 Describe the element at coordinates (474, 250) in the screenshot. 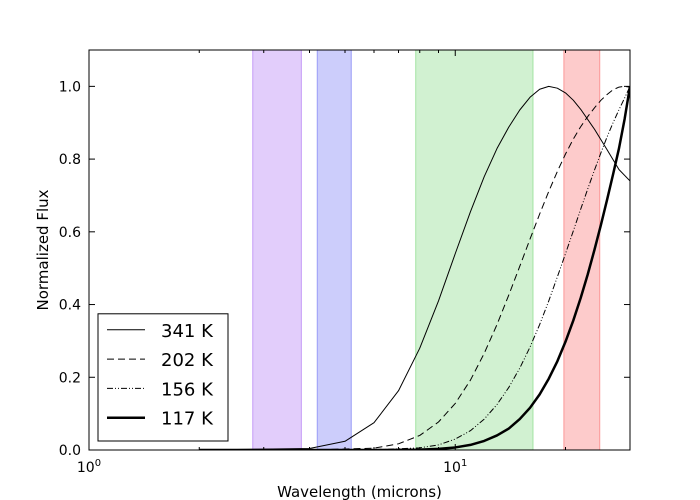

I see `band-green` at that location.